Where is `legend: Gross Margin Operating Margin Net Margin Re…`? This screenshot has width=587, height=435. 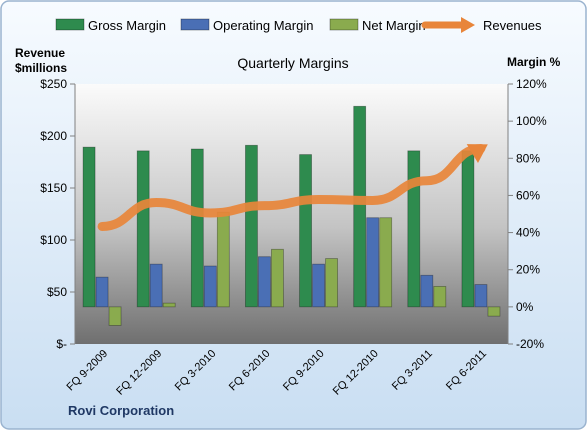 legend: Gross Margin Operating Margin Net Margin Re… is located at coordinates (298, 25).